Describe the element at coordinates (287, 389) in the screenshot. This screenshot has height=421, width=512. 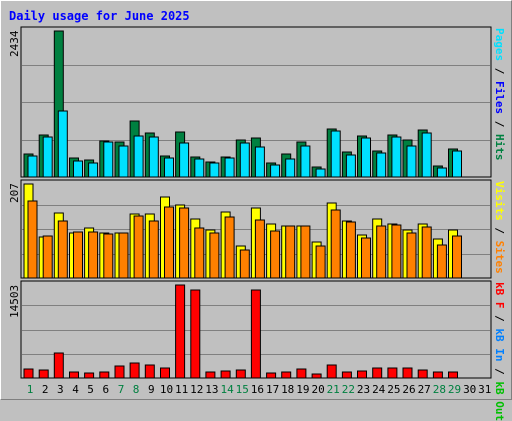
I see `x-tick-label-18: 18` at that location.